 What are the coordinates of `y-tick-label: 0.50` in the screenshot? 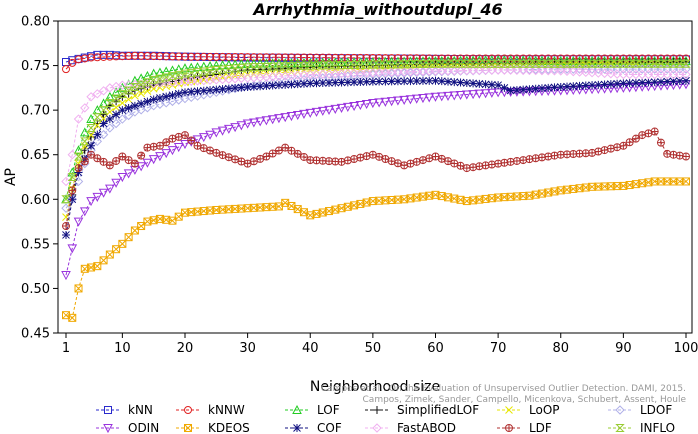 It's located at (35, 289).